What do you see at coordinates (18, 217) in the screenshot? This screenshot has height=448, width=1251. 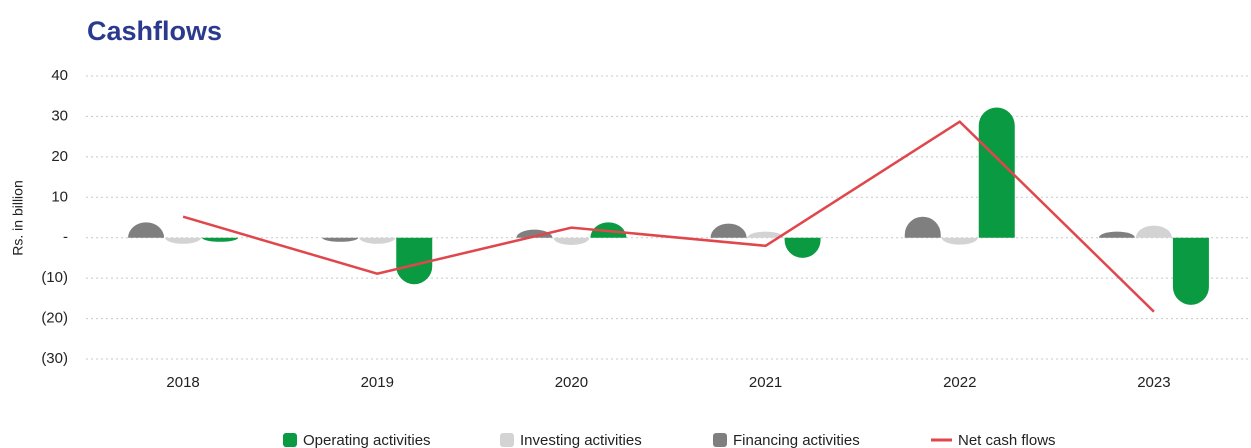 I see `y-axis-label: Rs. in billion` at bounding box center [18, 217].